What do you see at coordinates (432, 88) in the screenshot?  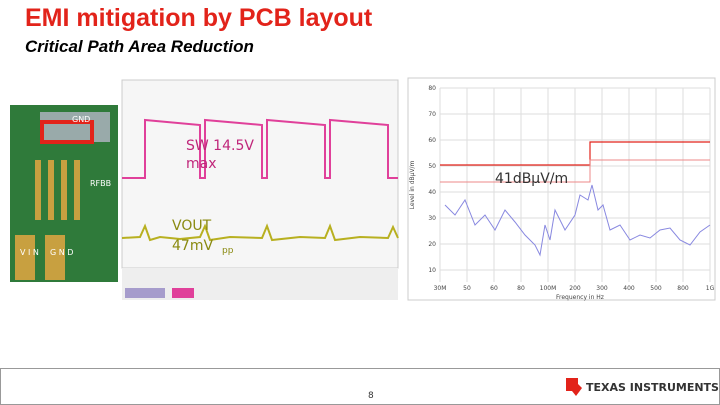 I see `y-tick-label: 80` at bounding box center [432, 88].